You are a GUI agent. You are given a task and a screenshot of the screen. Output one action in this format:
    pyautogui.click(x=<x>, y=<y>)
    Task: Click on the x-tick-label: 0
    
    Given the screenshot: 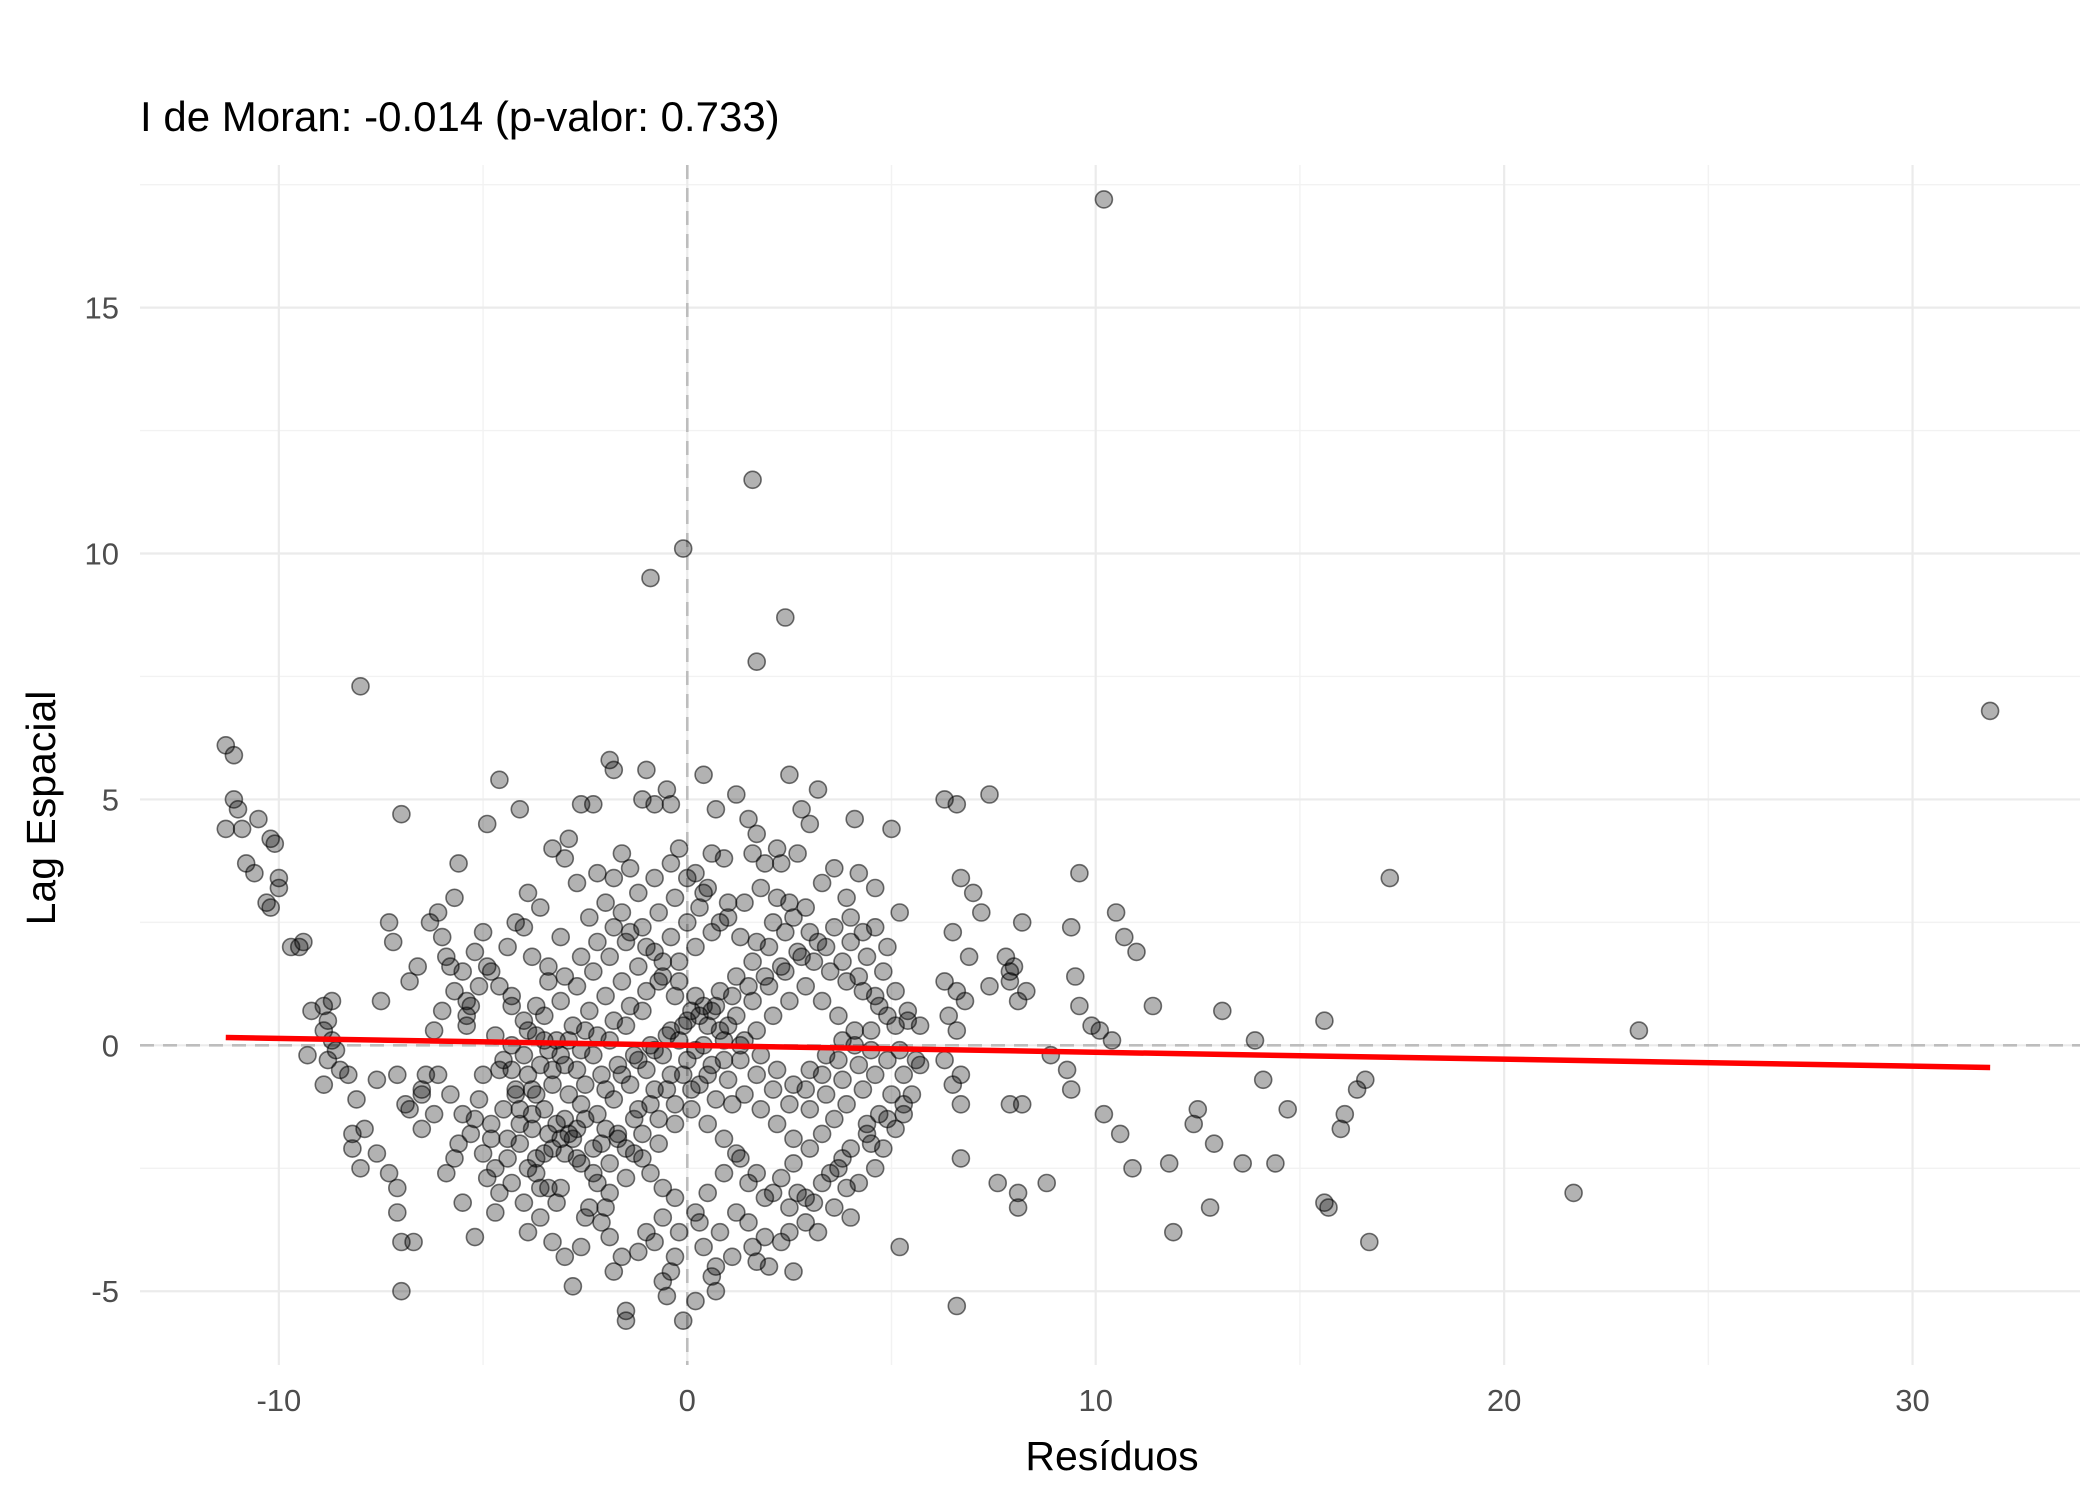 What is the action you would take?
    pyautogui.click(x=687, y=1400)
    